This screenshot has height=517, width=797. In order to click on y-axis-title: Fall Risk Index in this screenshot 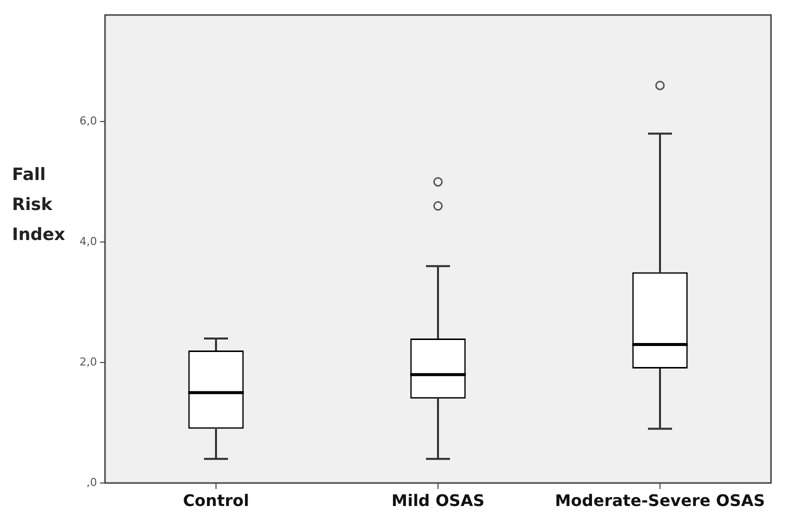, I will do `click(39, 205)`.